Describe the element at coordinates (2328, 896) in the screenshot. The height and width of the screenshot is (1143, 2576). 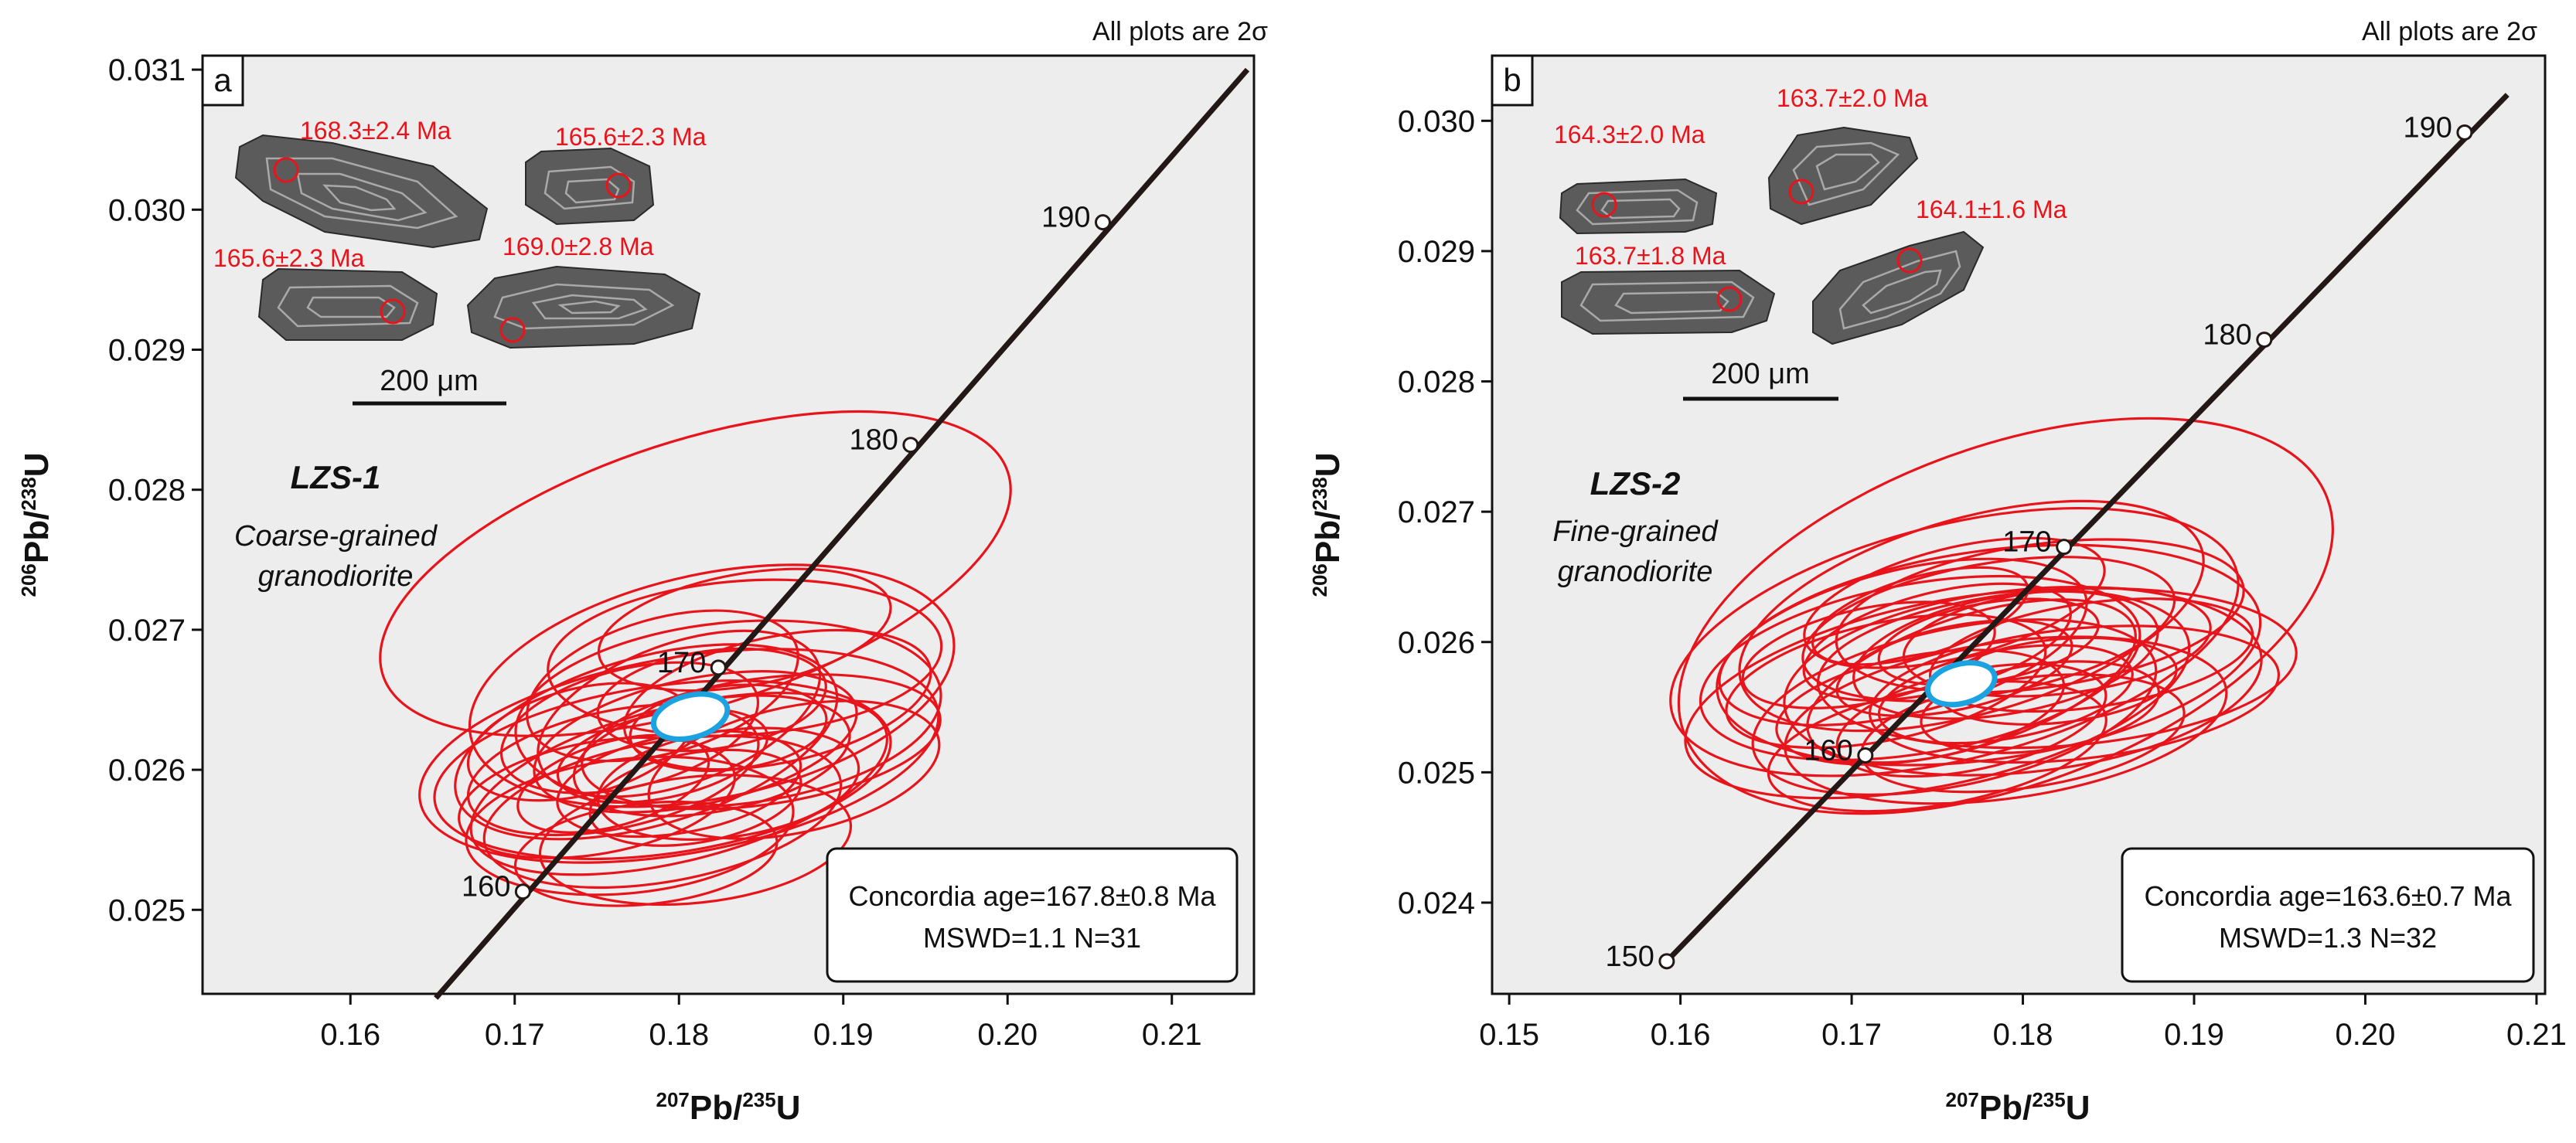
I see `concordia-age-b: Concordia age=163.6±0.7 Ma` at that location.